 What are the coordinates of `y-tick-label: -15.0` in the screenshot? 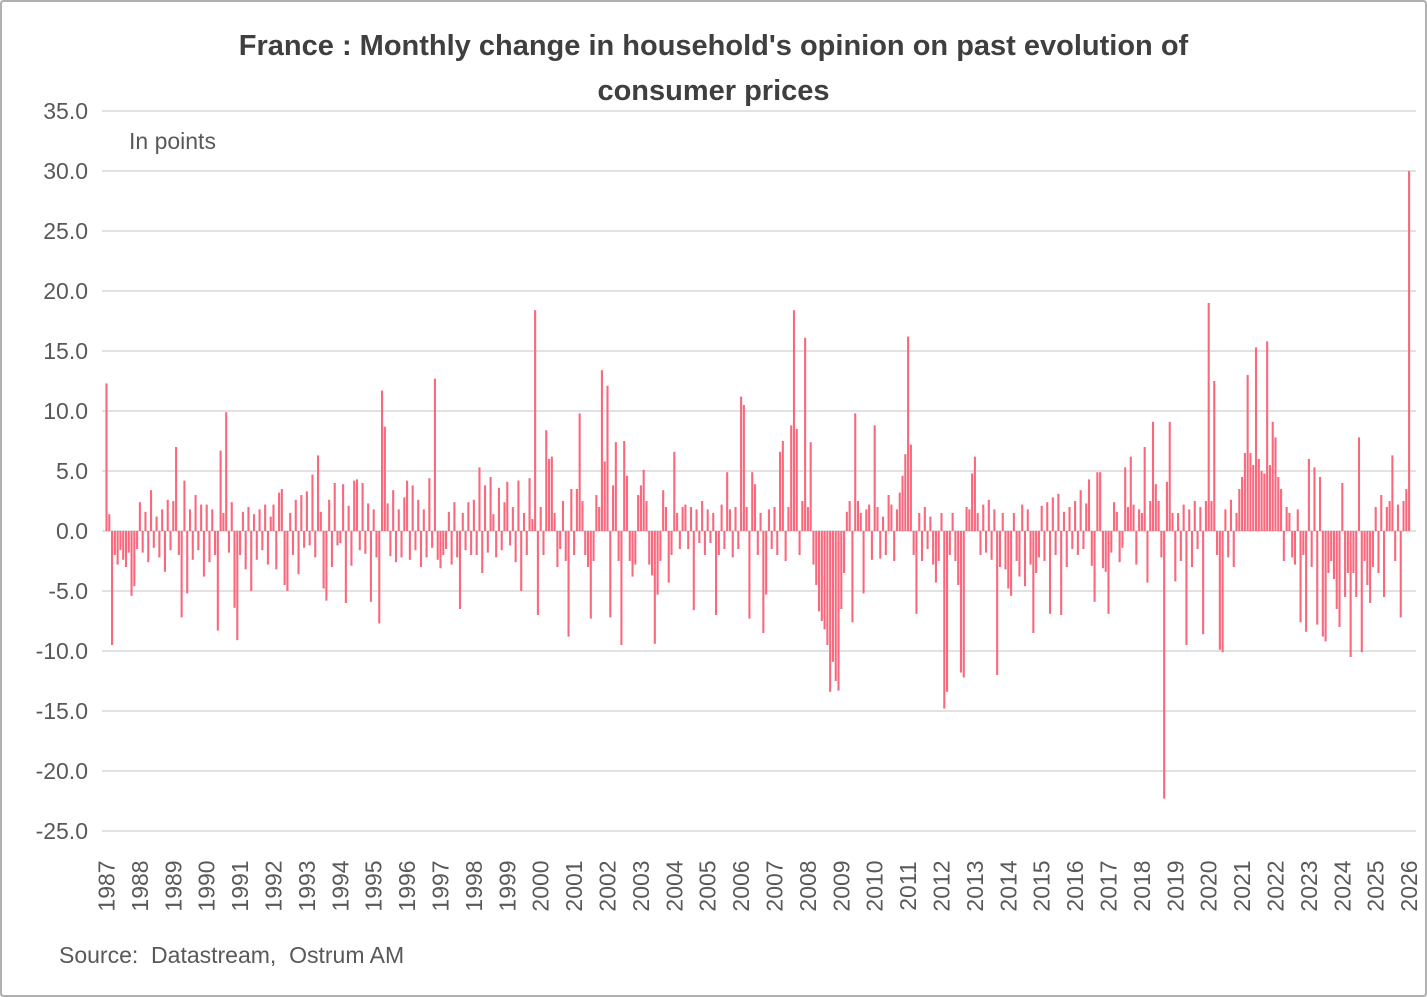 It's located at (62, 711).